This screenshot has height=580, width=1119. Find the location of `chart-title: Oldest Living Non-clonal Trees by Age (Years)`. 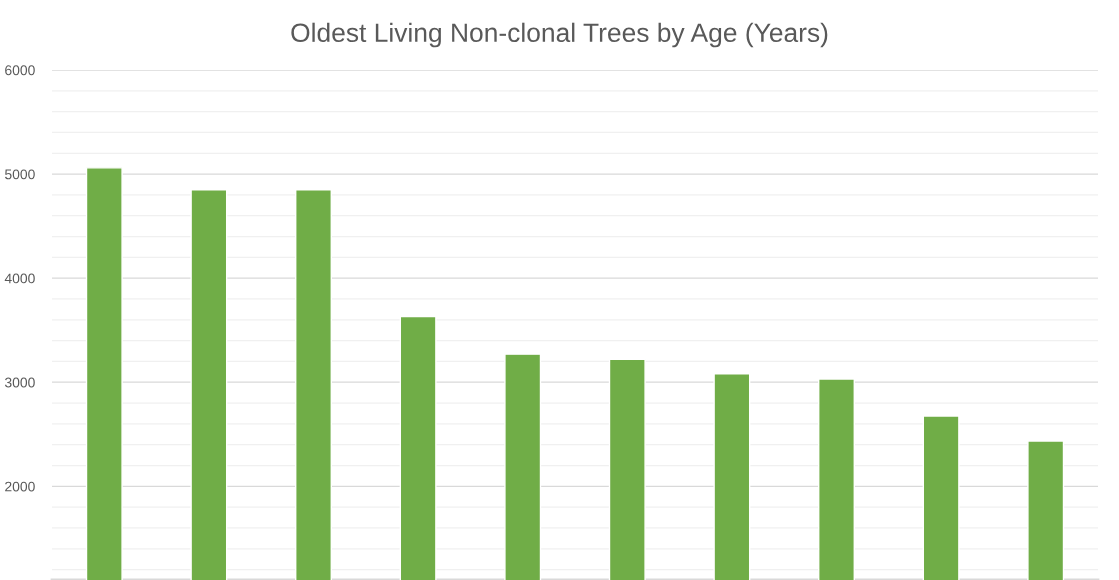

chart-title: Oldest Living Non-clonal Trees by Age (Years) is located at coordinates (559, 35).